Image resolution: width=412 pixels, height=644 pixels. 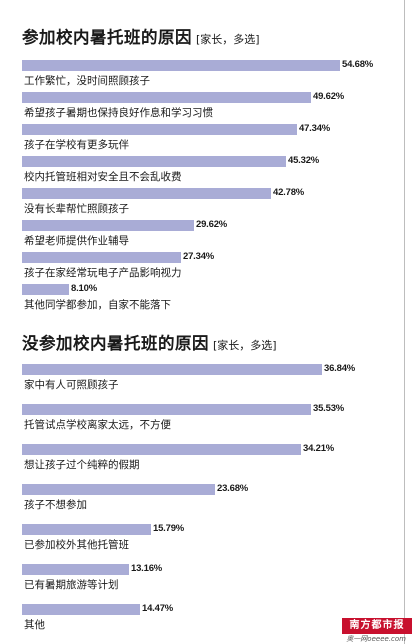 I want to click on bar-value-label: 49.62%, so click(x=329, y=96).